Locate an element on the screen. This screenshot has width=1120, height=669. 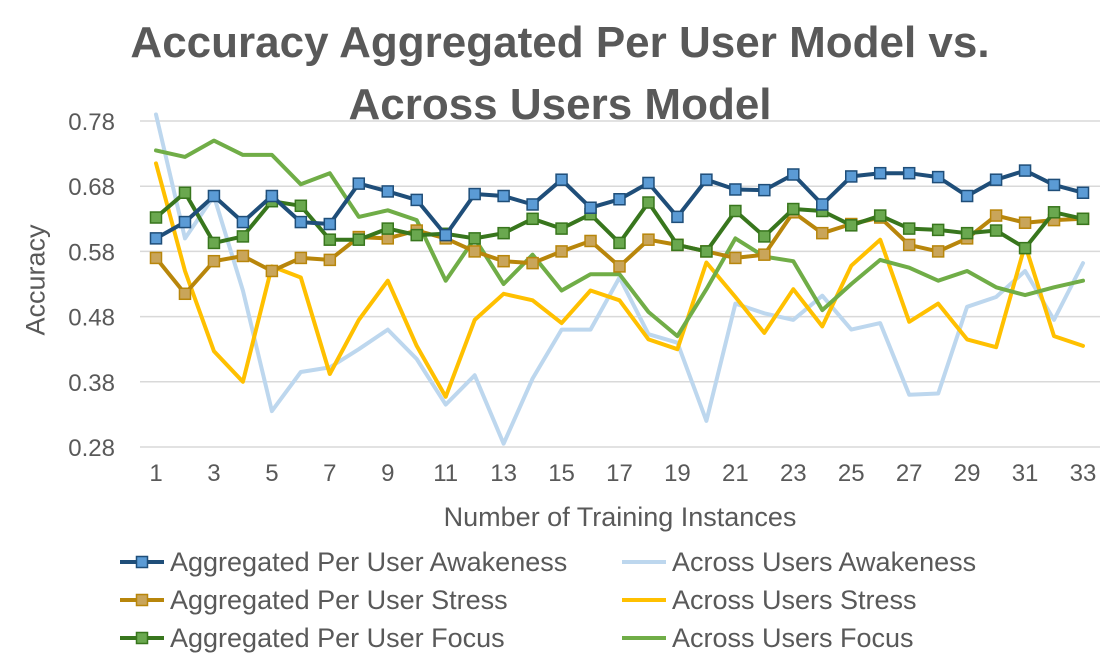
legend-item: Across Users Stress is located at coordinates (768, 600).